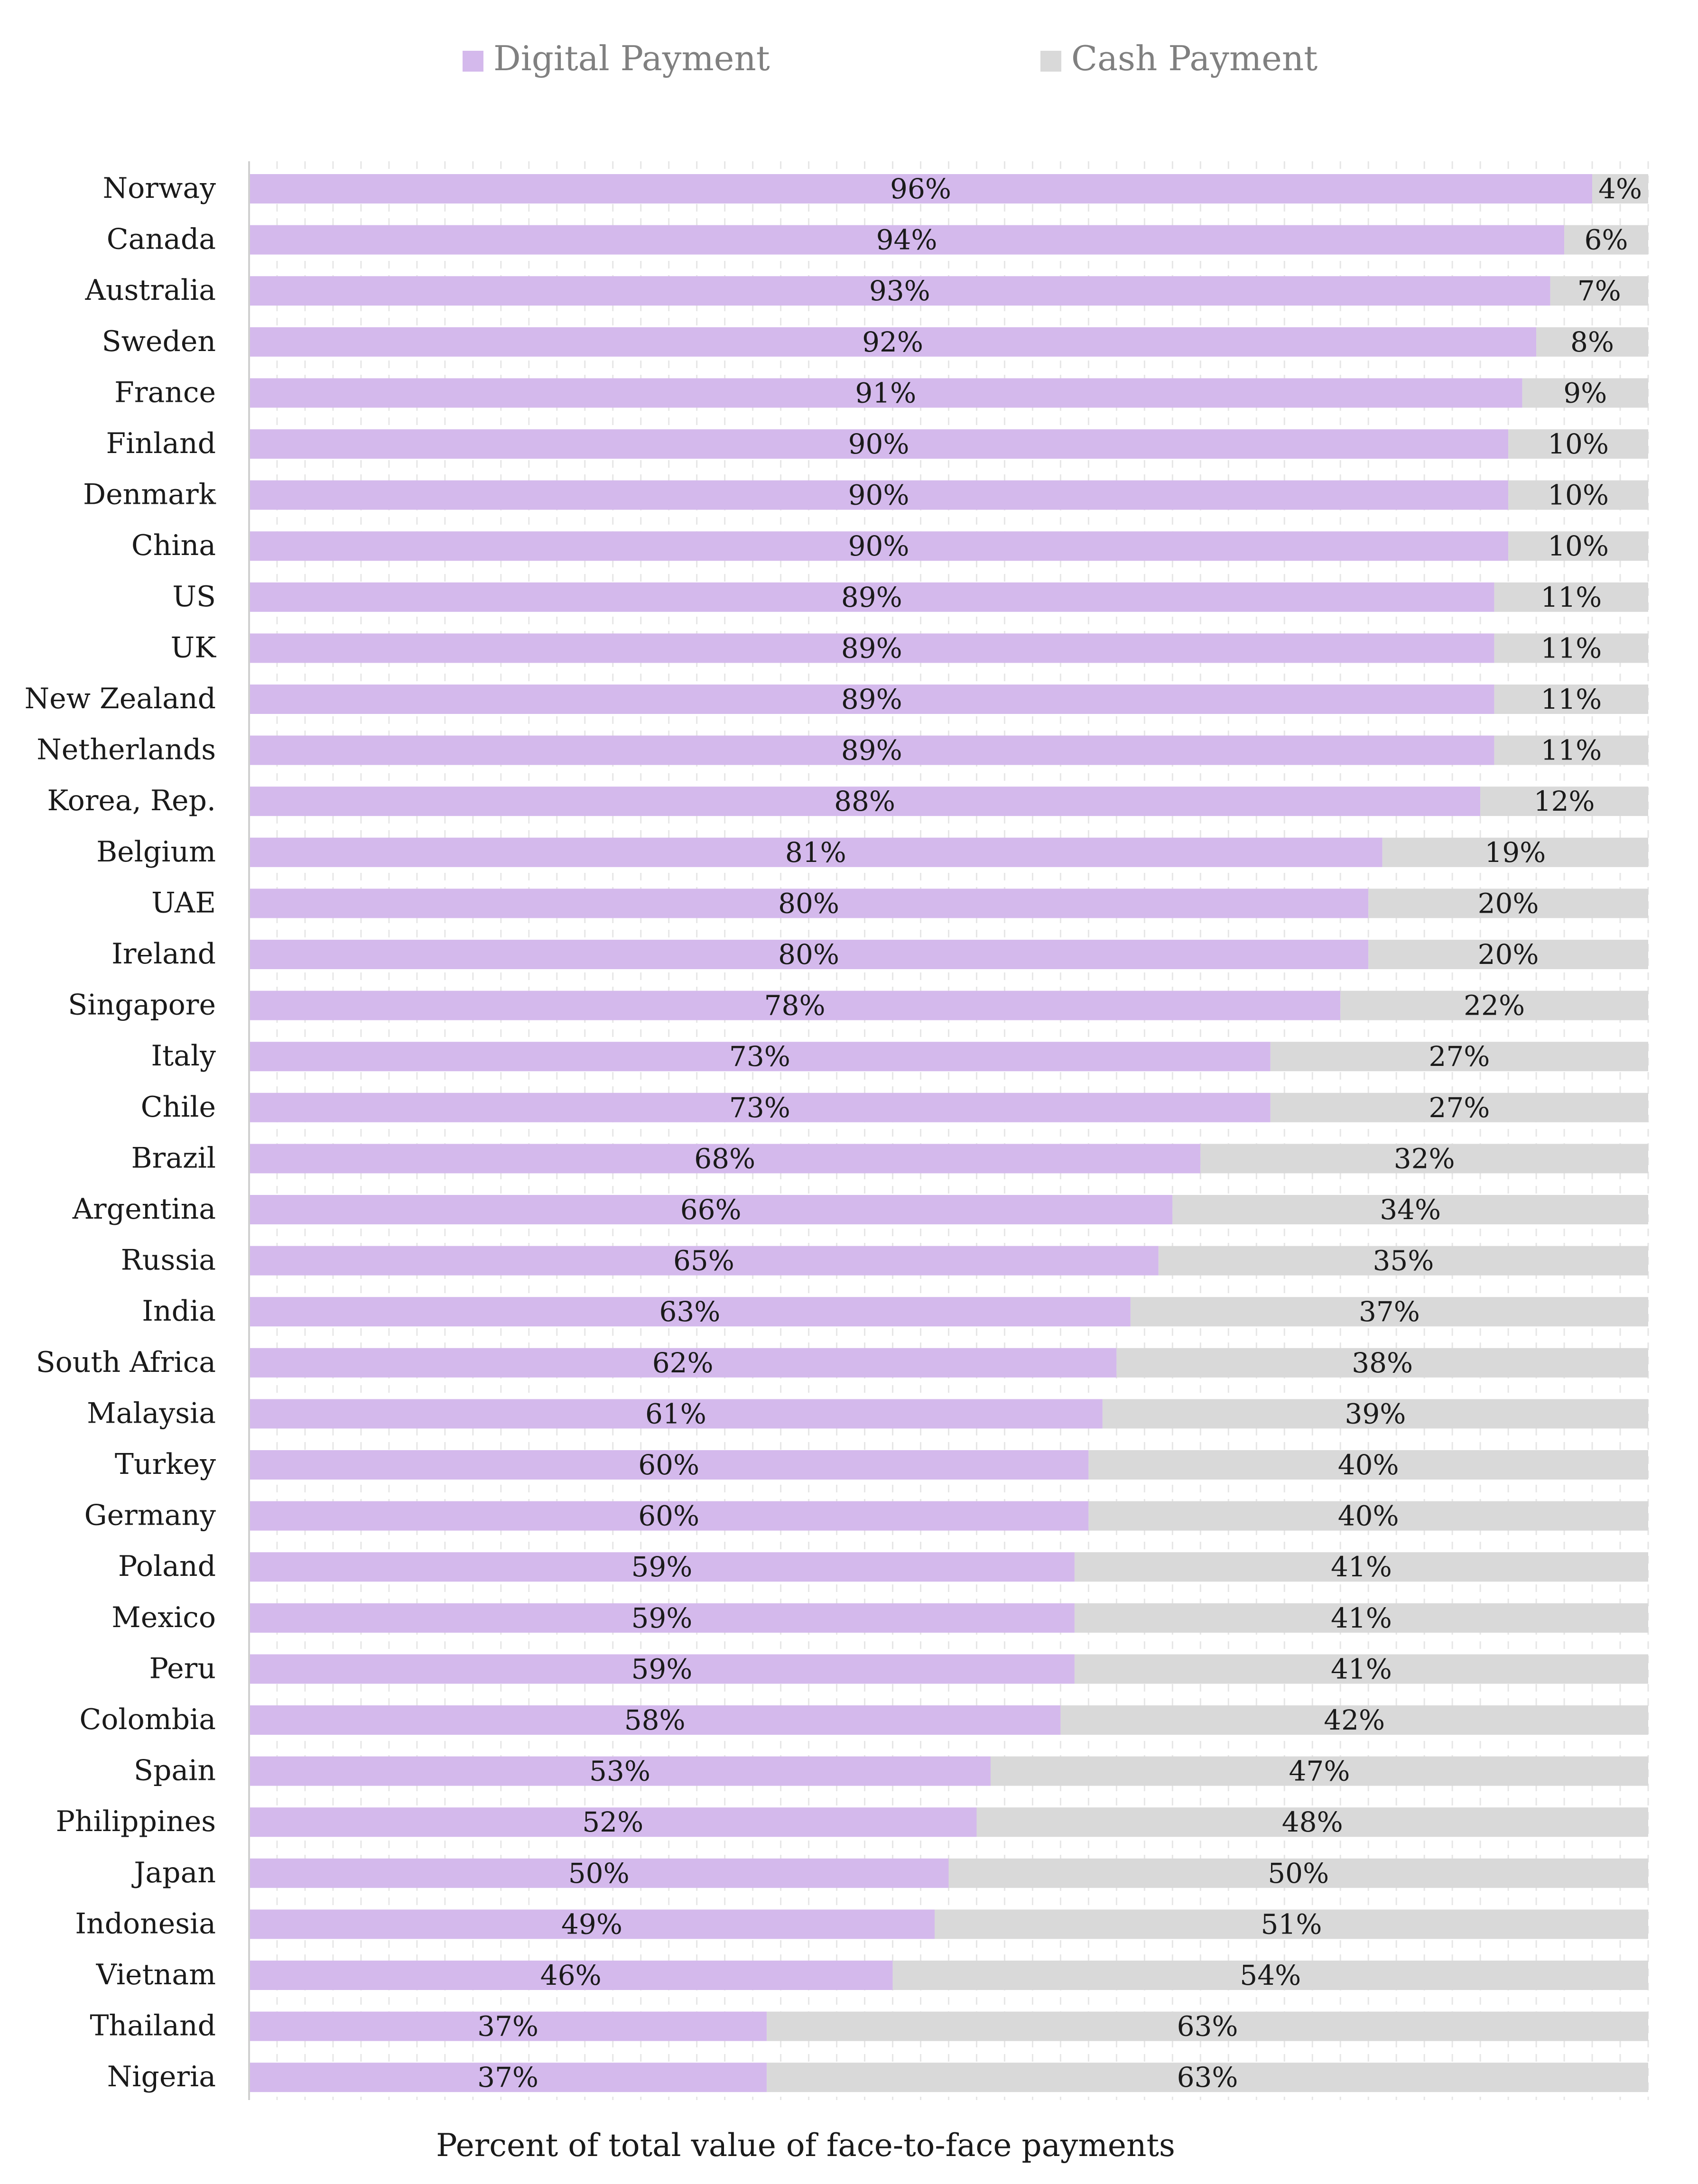  I want to click on country-label: Belgium, so click(156, 852).